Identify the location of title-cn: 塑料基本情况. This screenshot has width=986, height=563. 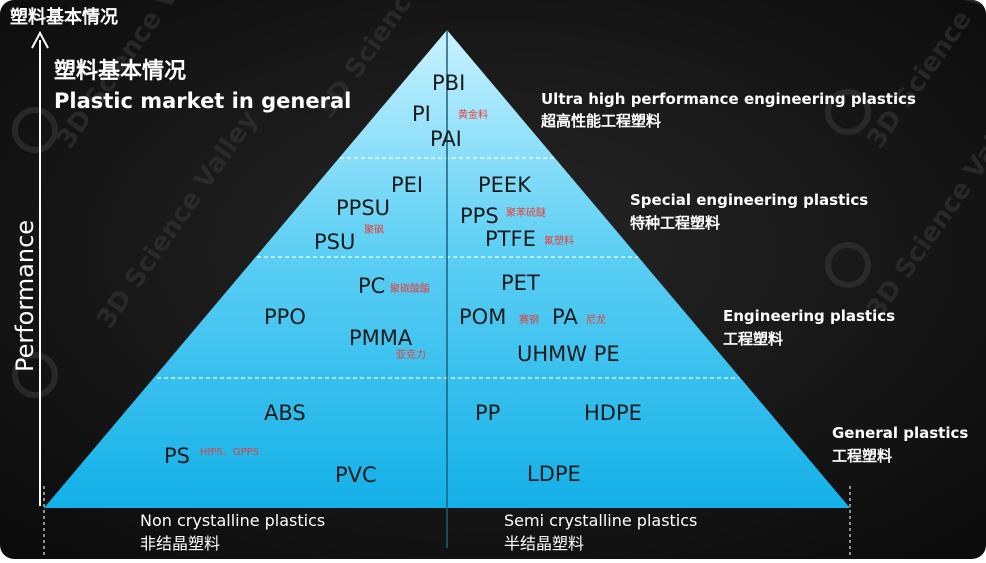
(120, 71).